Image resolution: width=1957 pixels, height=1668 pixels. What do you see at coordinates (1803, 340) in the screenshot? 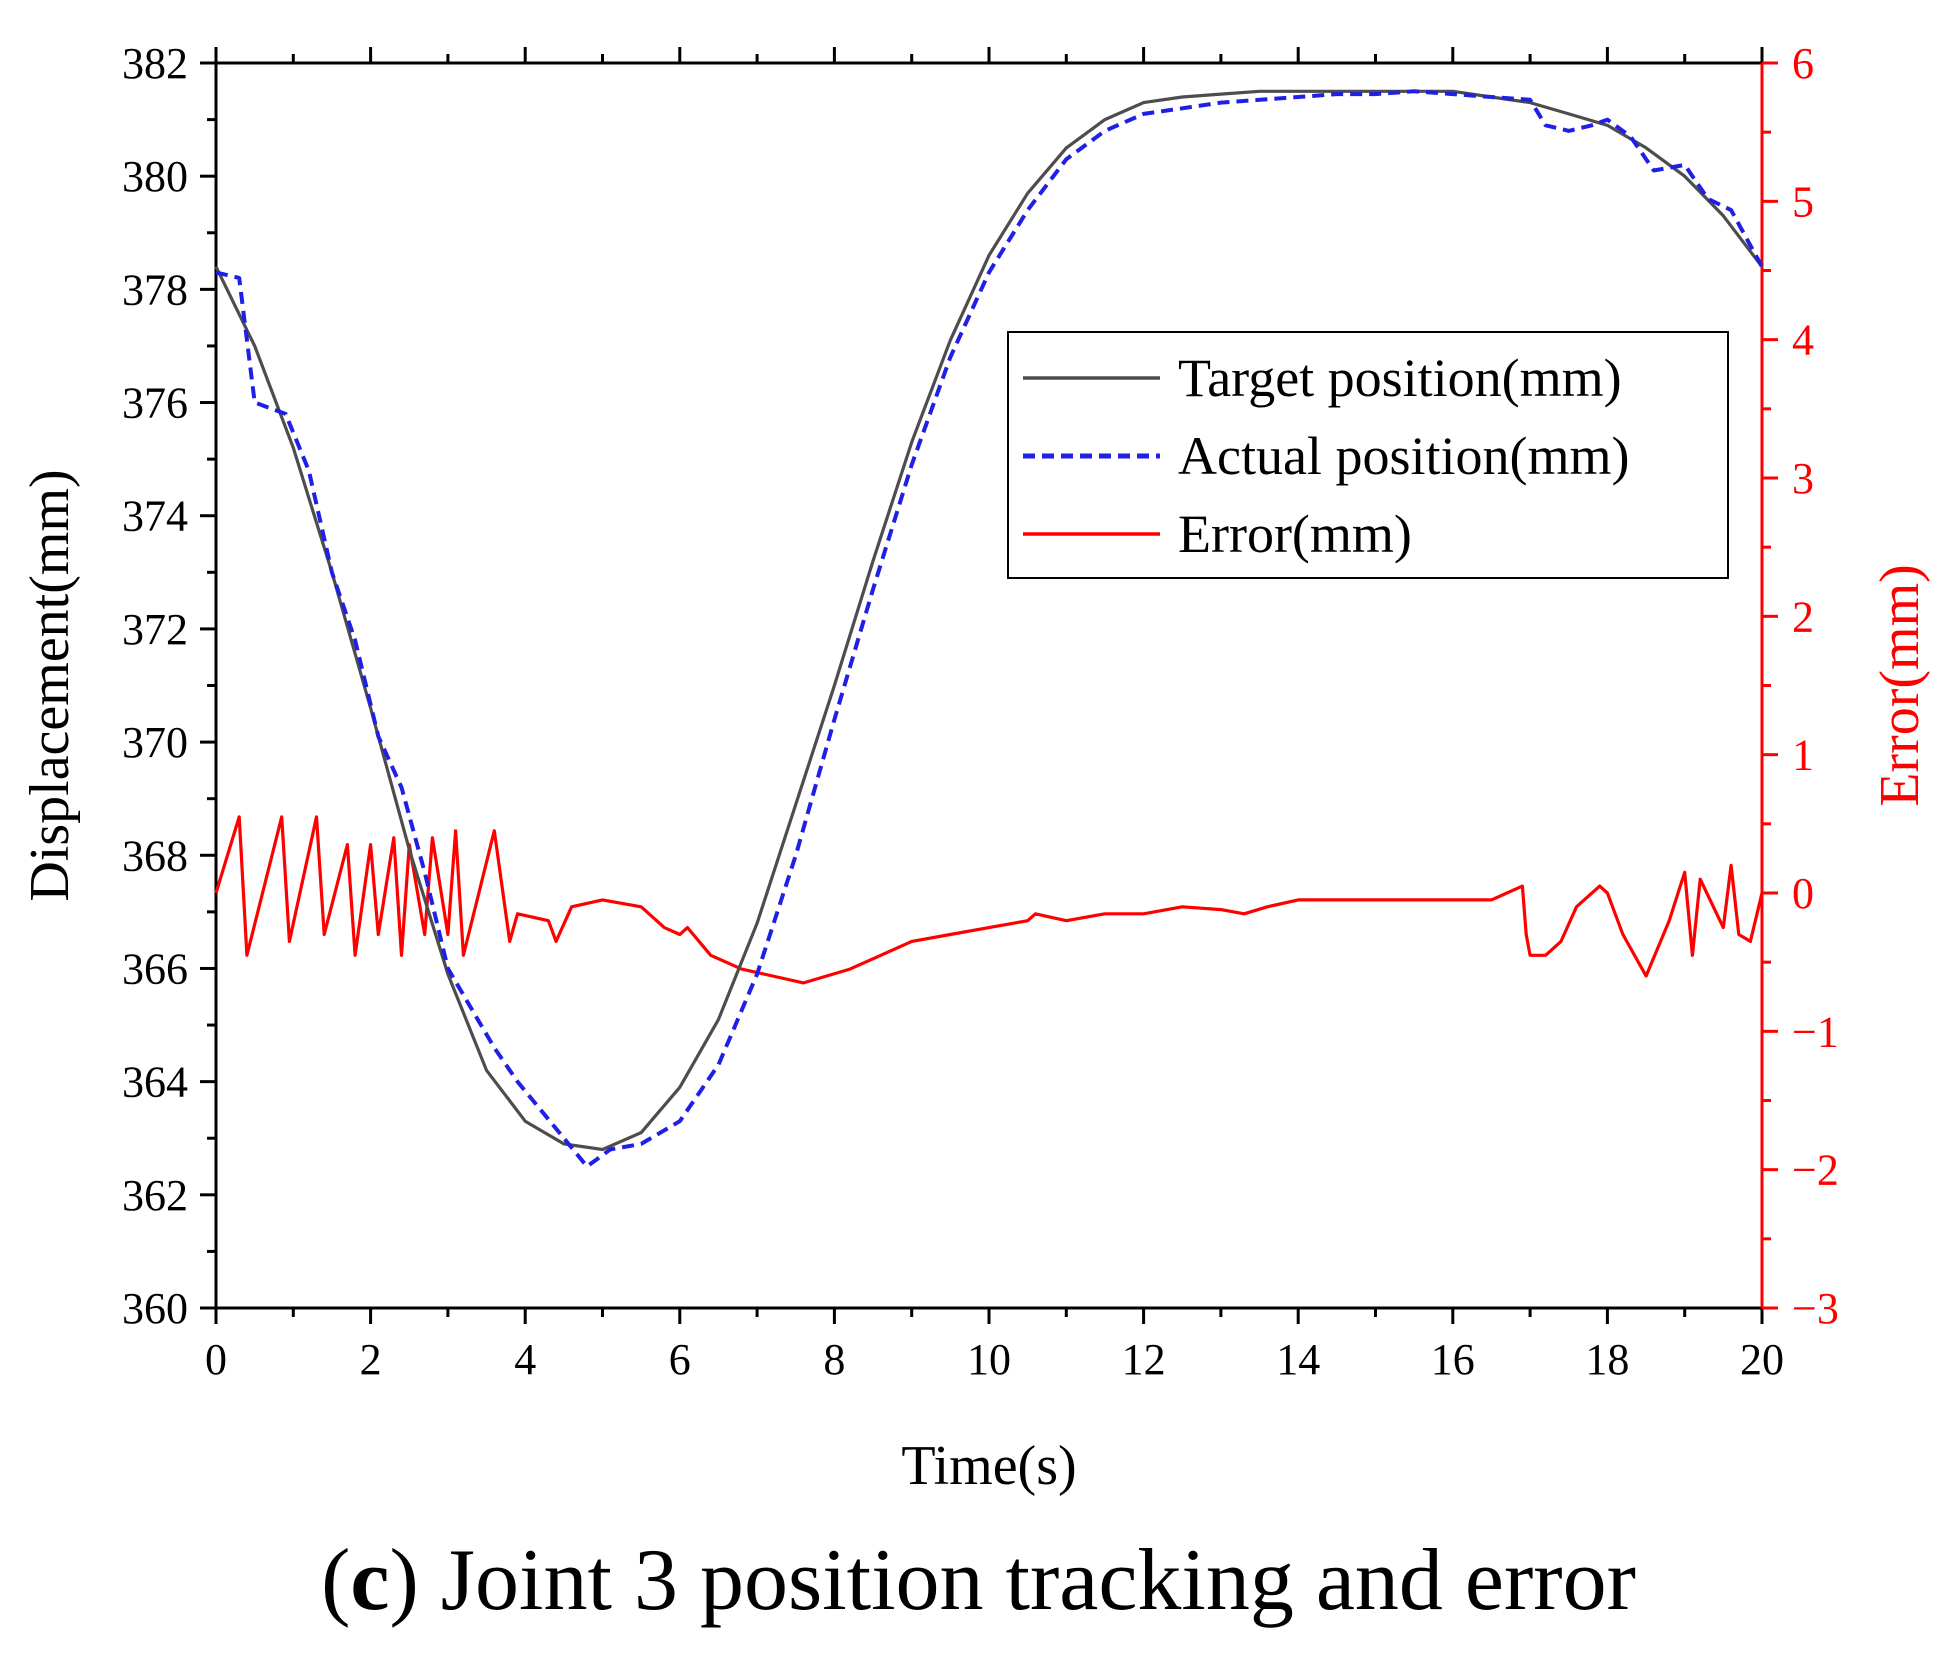
I see `y2-tick-label: 4` at bounding box center [1803, 340].